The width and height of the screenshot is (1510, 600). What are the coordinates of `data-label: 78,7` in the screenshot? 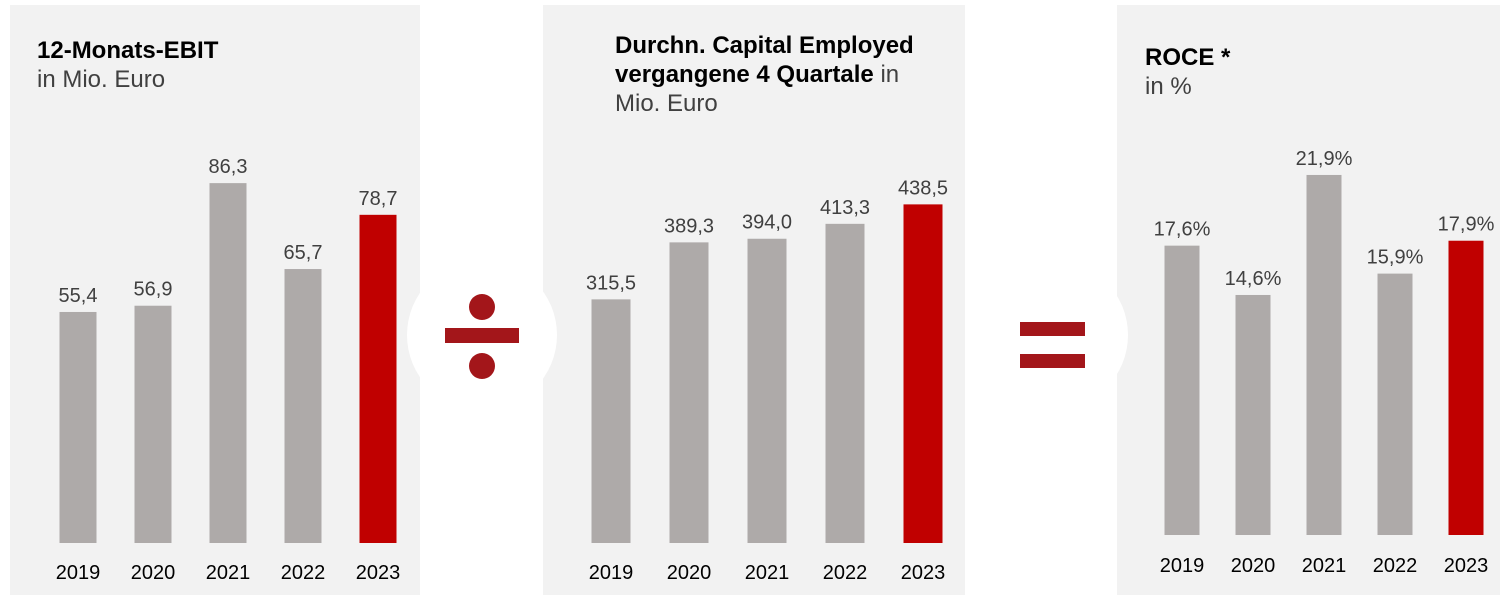 It's located at (378, 199).